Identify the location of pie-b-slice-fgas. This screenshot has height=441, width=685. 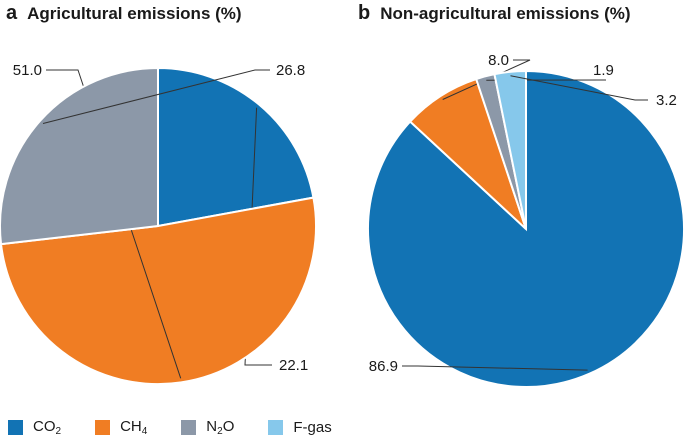
(510, 149).